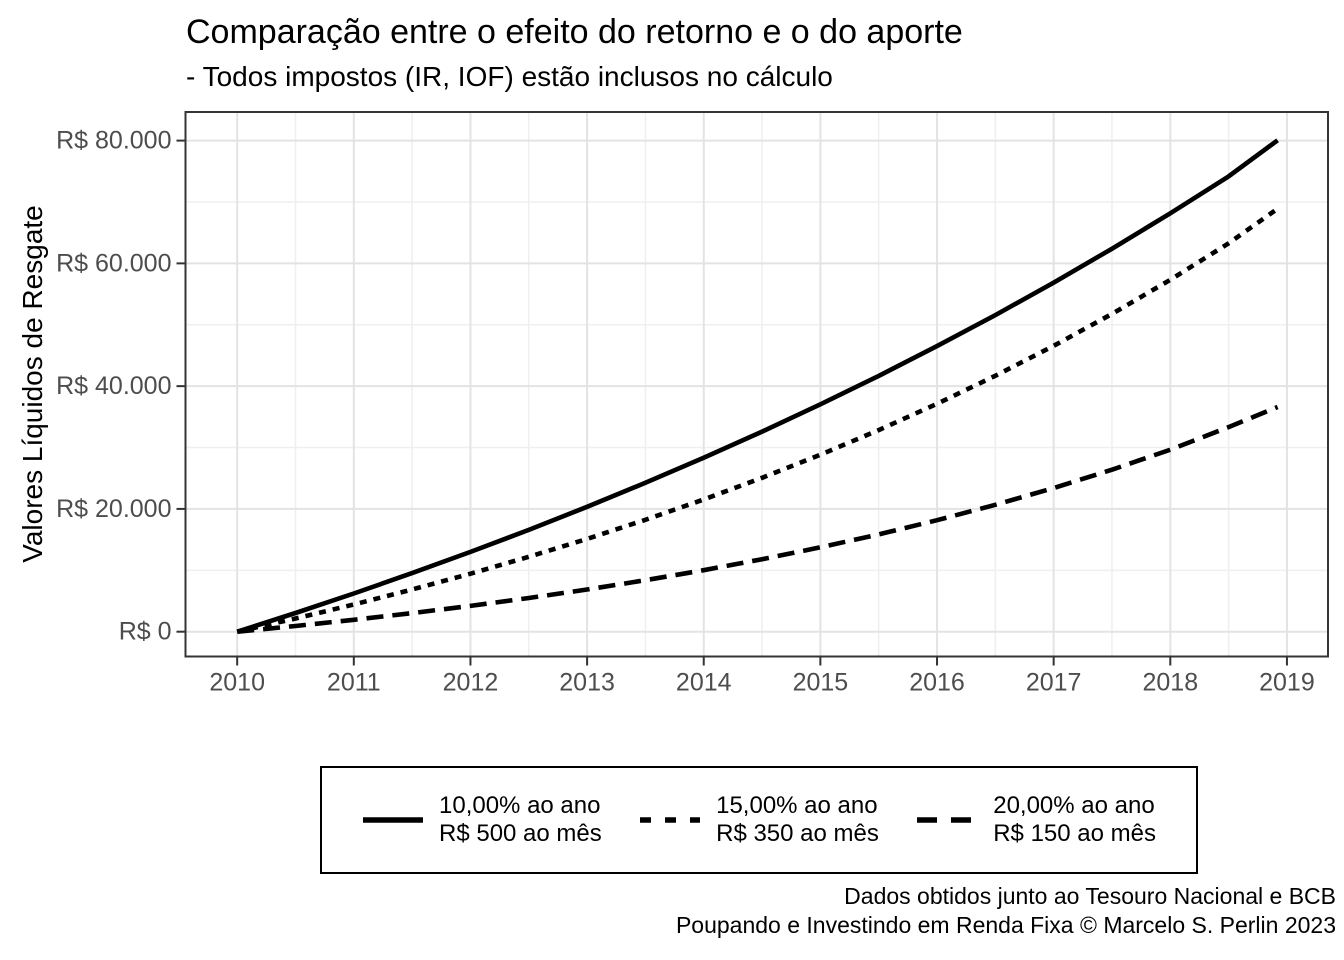 The width and height of the screenshot is (1344, 960). I want to click on x-tick-label: 2017, so click(1054, 683).